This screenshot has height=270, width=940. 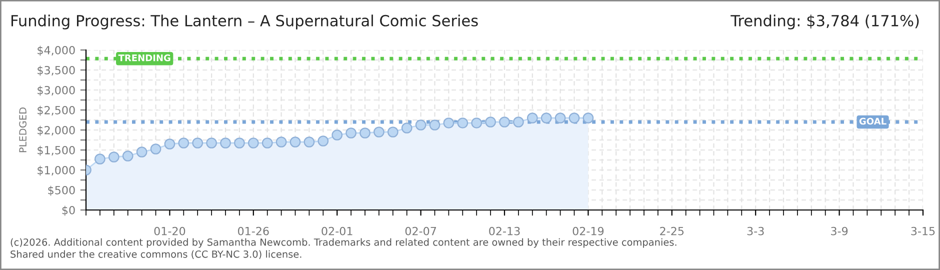 I want to click on x-tick-label: 02-01, so click(x=337, y=231).